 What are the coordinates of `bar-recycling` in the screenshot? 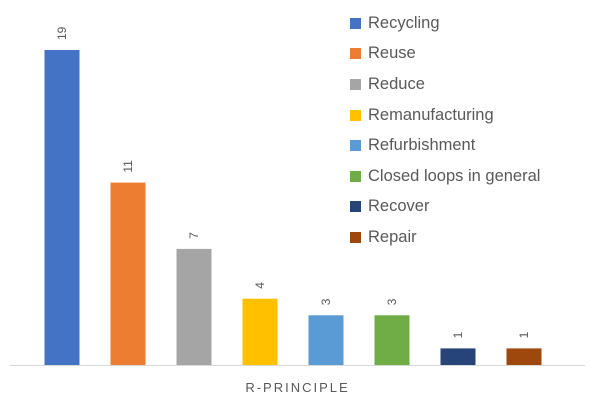 It's located at (62, 207).